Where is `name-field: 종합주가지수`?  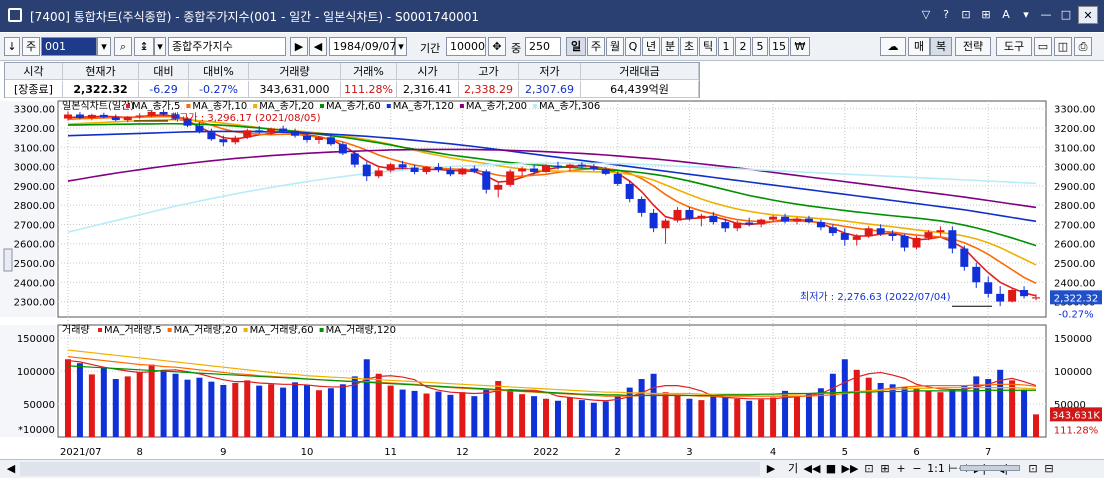 name-field: 종합주가지수 is located at coordinates (227, 46).